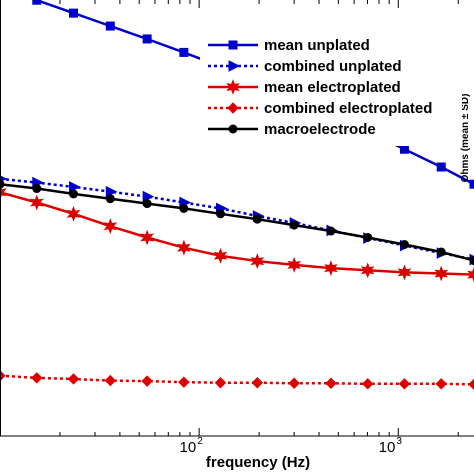 The image size is (474, 474). I want to click on legend-marker-macroelectrode, so click(233, 129).